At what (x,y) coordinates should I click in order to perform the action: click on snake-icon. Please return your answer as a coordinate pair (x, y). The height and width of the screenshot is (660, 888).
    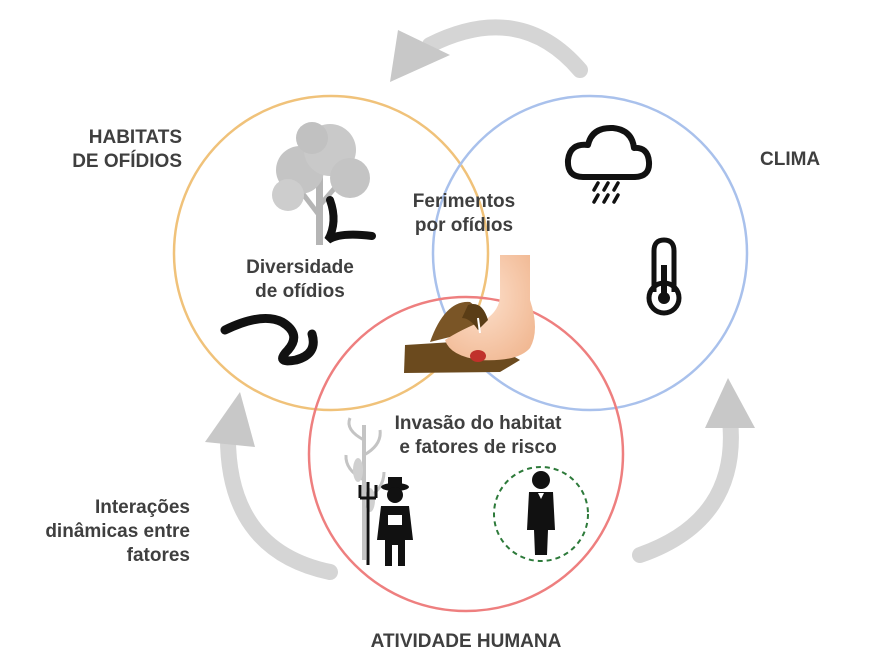
    Looking at the image, I should click on (269, 339).